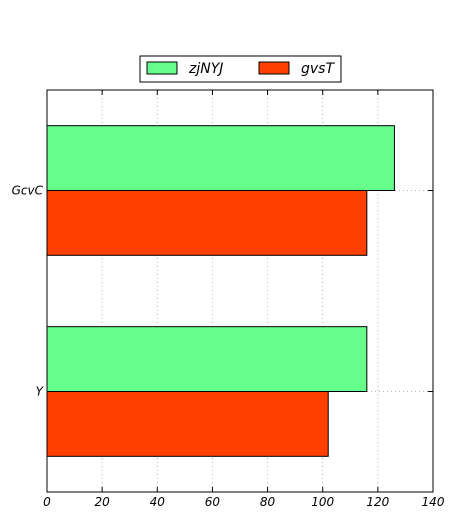 The width and height of the screenshot is (455, 520). I want to click on x-tick-label: 40, so click(158, 502).